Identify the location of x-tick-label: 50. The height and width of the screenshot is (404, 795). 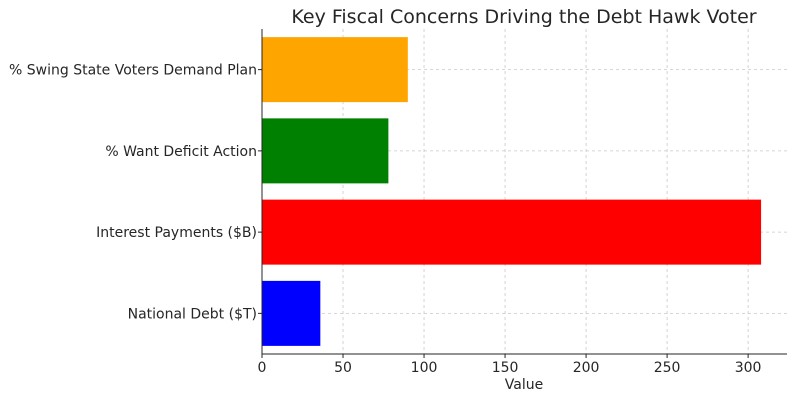
(343, 368).